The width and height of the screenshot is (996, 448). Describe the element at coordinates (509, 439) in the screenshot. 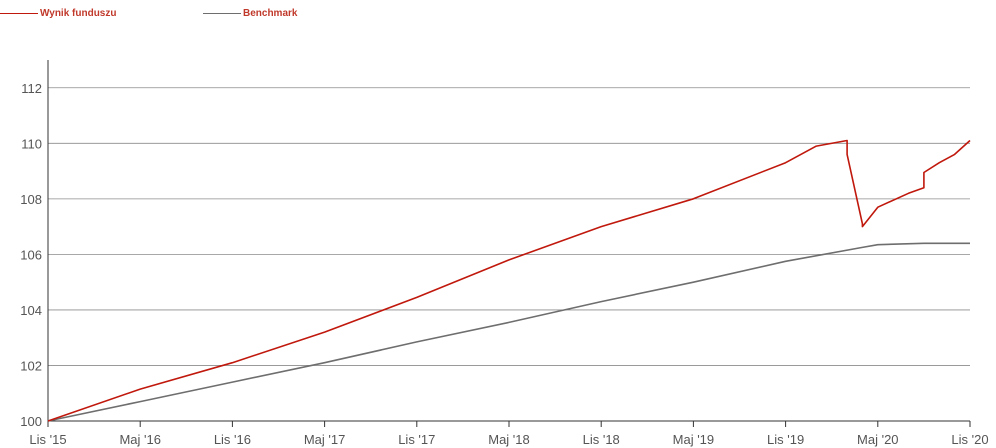

I see `x-tick-label: Maj '18` at that location.